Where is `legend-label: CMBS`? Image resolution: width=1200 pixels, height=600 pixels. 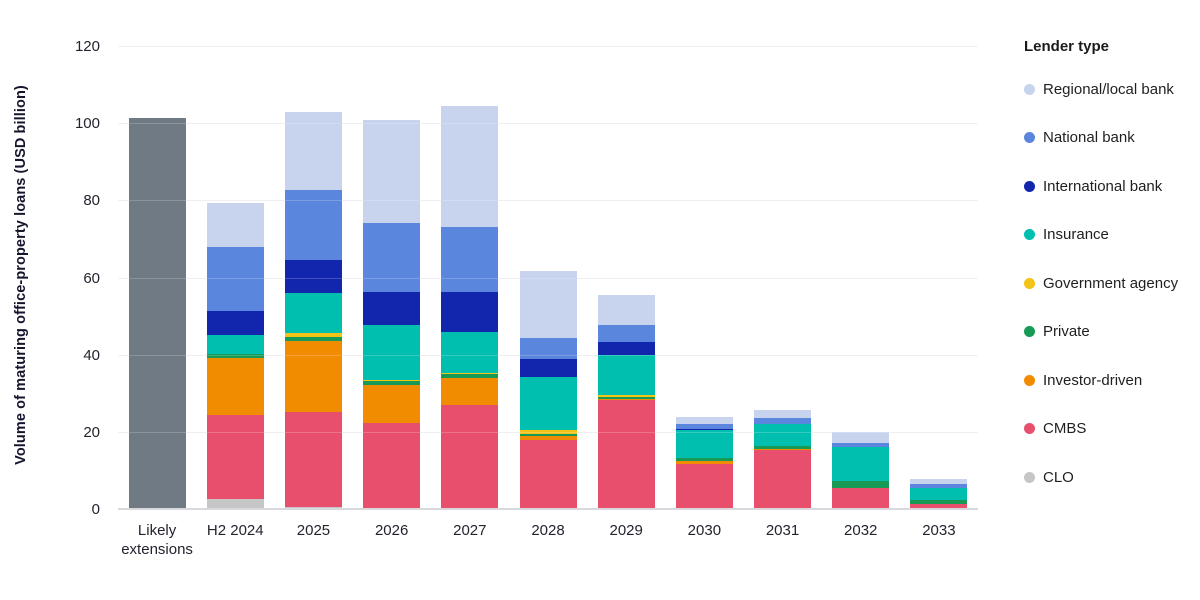 legend-label: CMBS is located at coordinates (1065, 428).